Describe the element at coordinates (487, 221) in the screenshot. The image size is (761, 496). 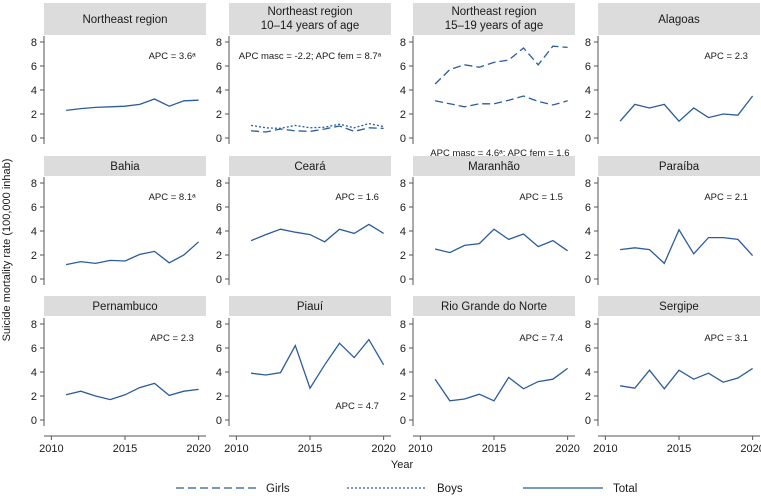
I see `panel-6: Maranhão 0 2 4 6 8 APC = 1.5` at that location.